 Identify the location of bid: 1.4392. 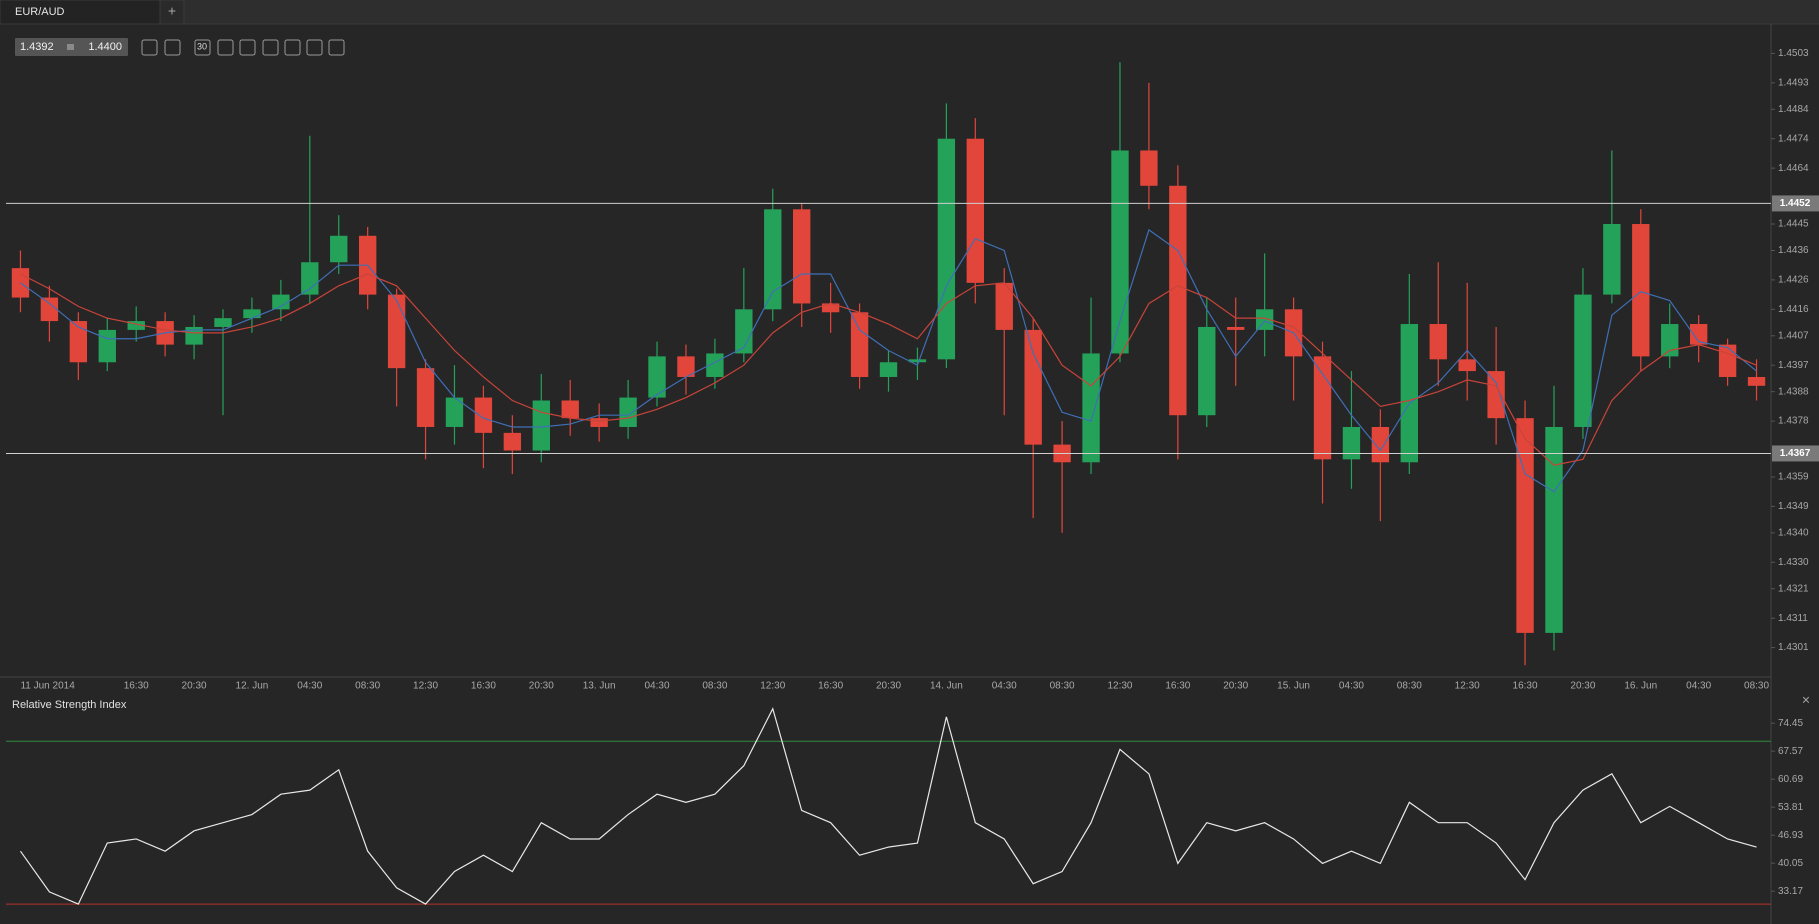
(37, 47).